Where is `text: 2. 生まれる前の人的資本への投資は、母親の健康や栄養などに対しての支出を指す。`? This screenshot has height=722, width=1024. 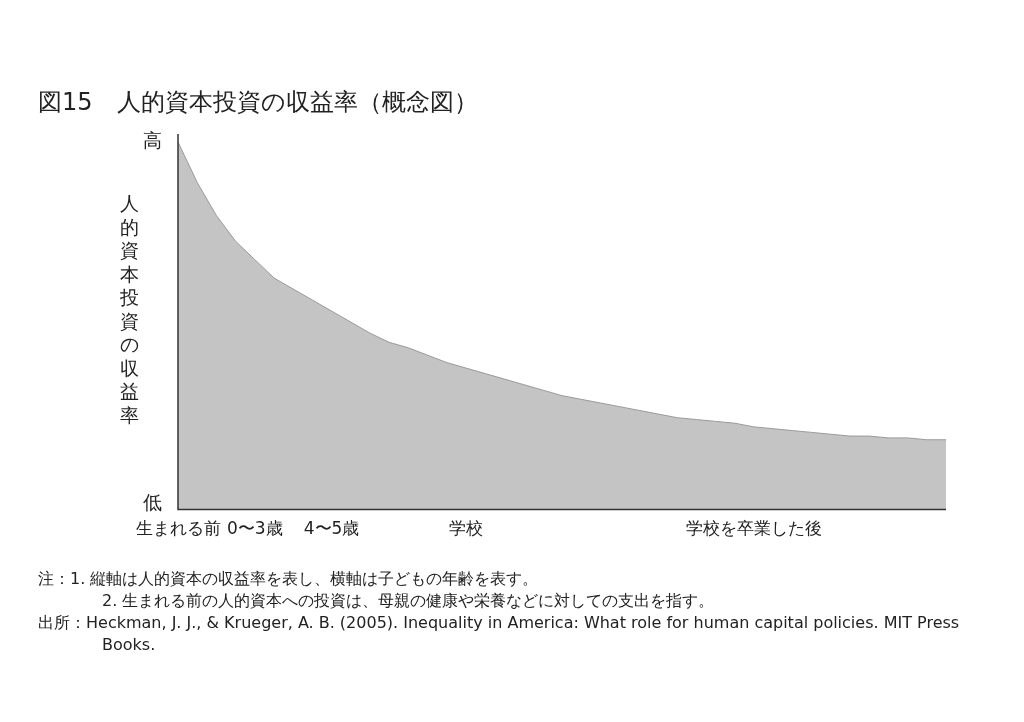 text: 2. 生まれる前の人的資本への投資は、母親の健康や栄養などに対しての支出を指す。 is located at coordinates (408, 601).